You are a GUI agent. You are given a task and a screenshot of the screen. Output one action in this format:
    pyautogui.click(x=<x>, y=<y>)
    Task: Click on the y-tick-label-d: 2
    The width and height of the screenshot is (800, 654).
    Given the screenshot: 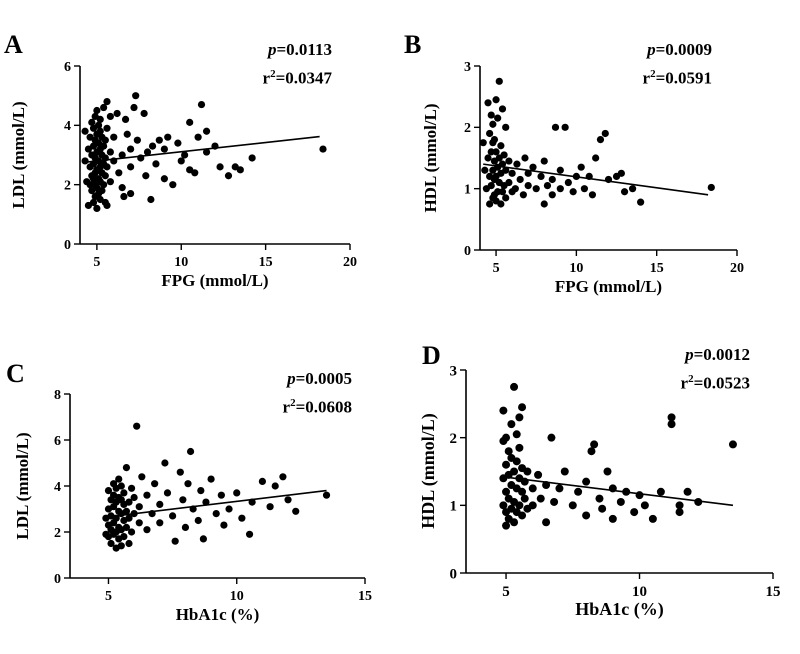 What is the action you would take?
    pyautogui.click(x=454, y=439)
    